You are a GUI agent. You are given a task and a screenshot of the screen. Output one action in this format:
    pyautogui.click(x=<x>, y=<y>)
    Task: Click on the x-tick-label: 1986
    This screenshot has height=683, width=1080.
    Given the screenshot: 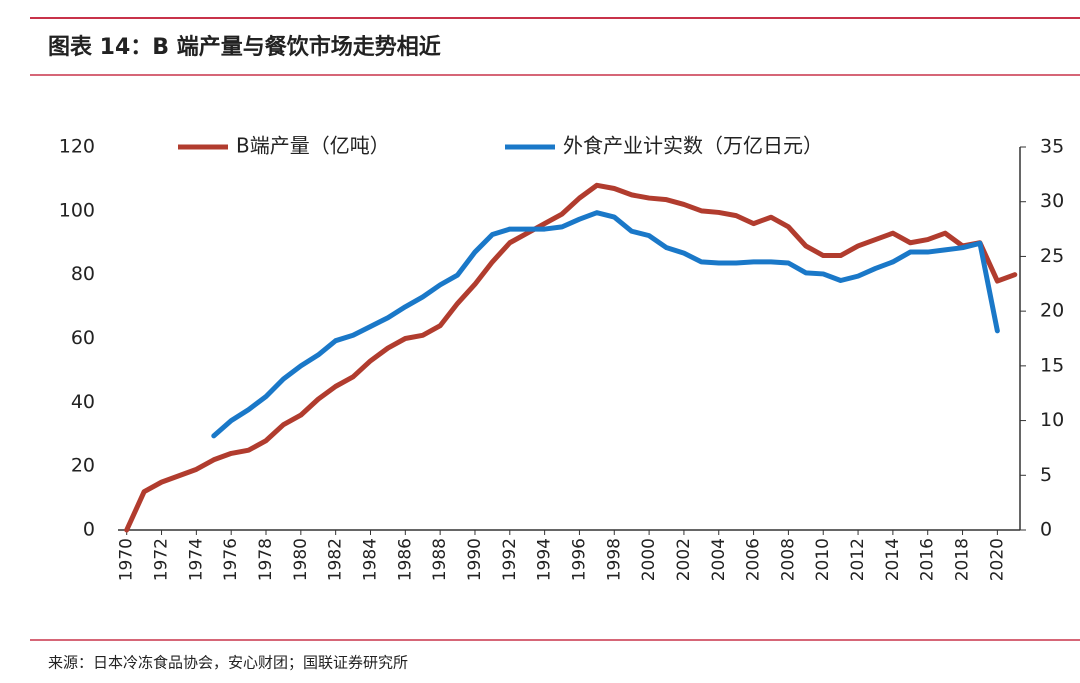 What is the action you would take?
    pyautogui.click(x=405, y=559)
    